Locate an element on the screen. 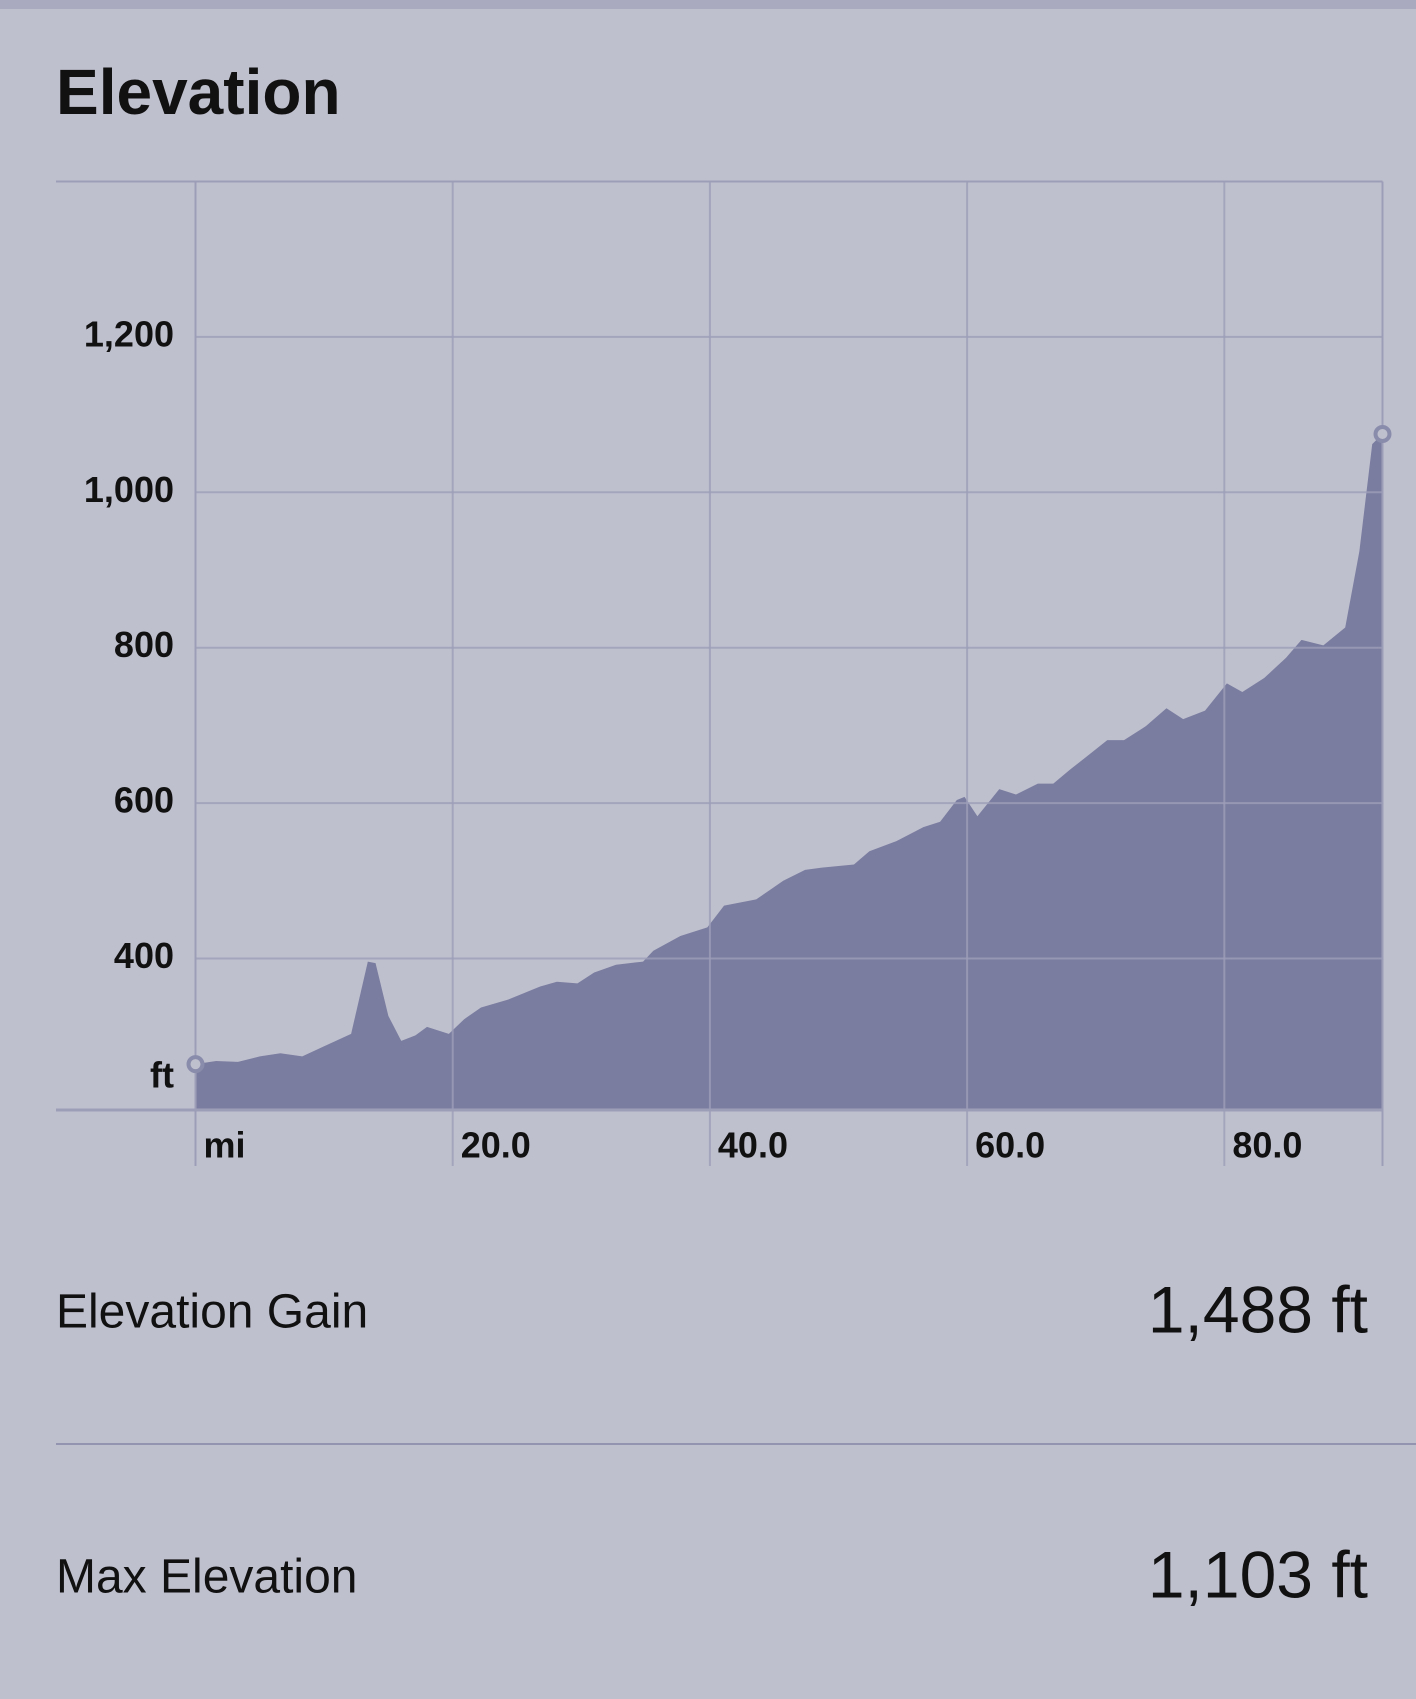  y-tick-label: 1,200 is located at coordinates (129, 333).